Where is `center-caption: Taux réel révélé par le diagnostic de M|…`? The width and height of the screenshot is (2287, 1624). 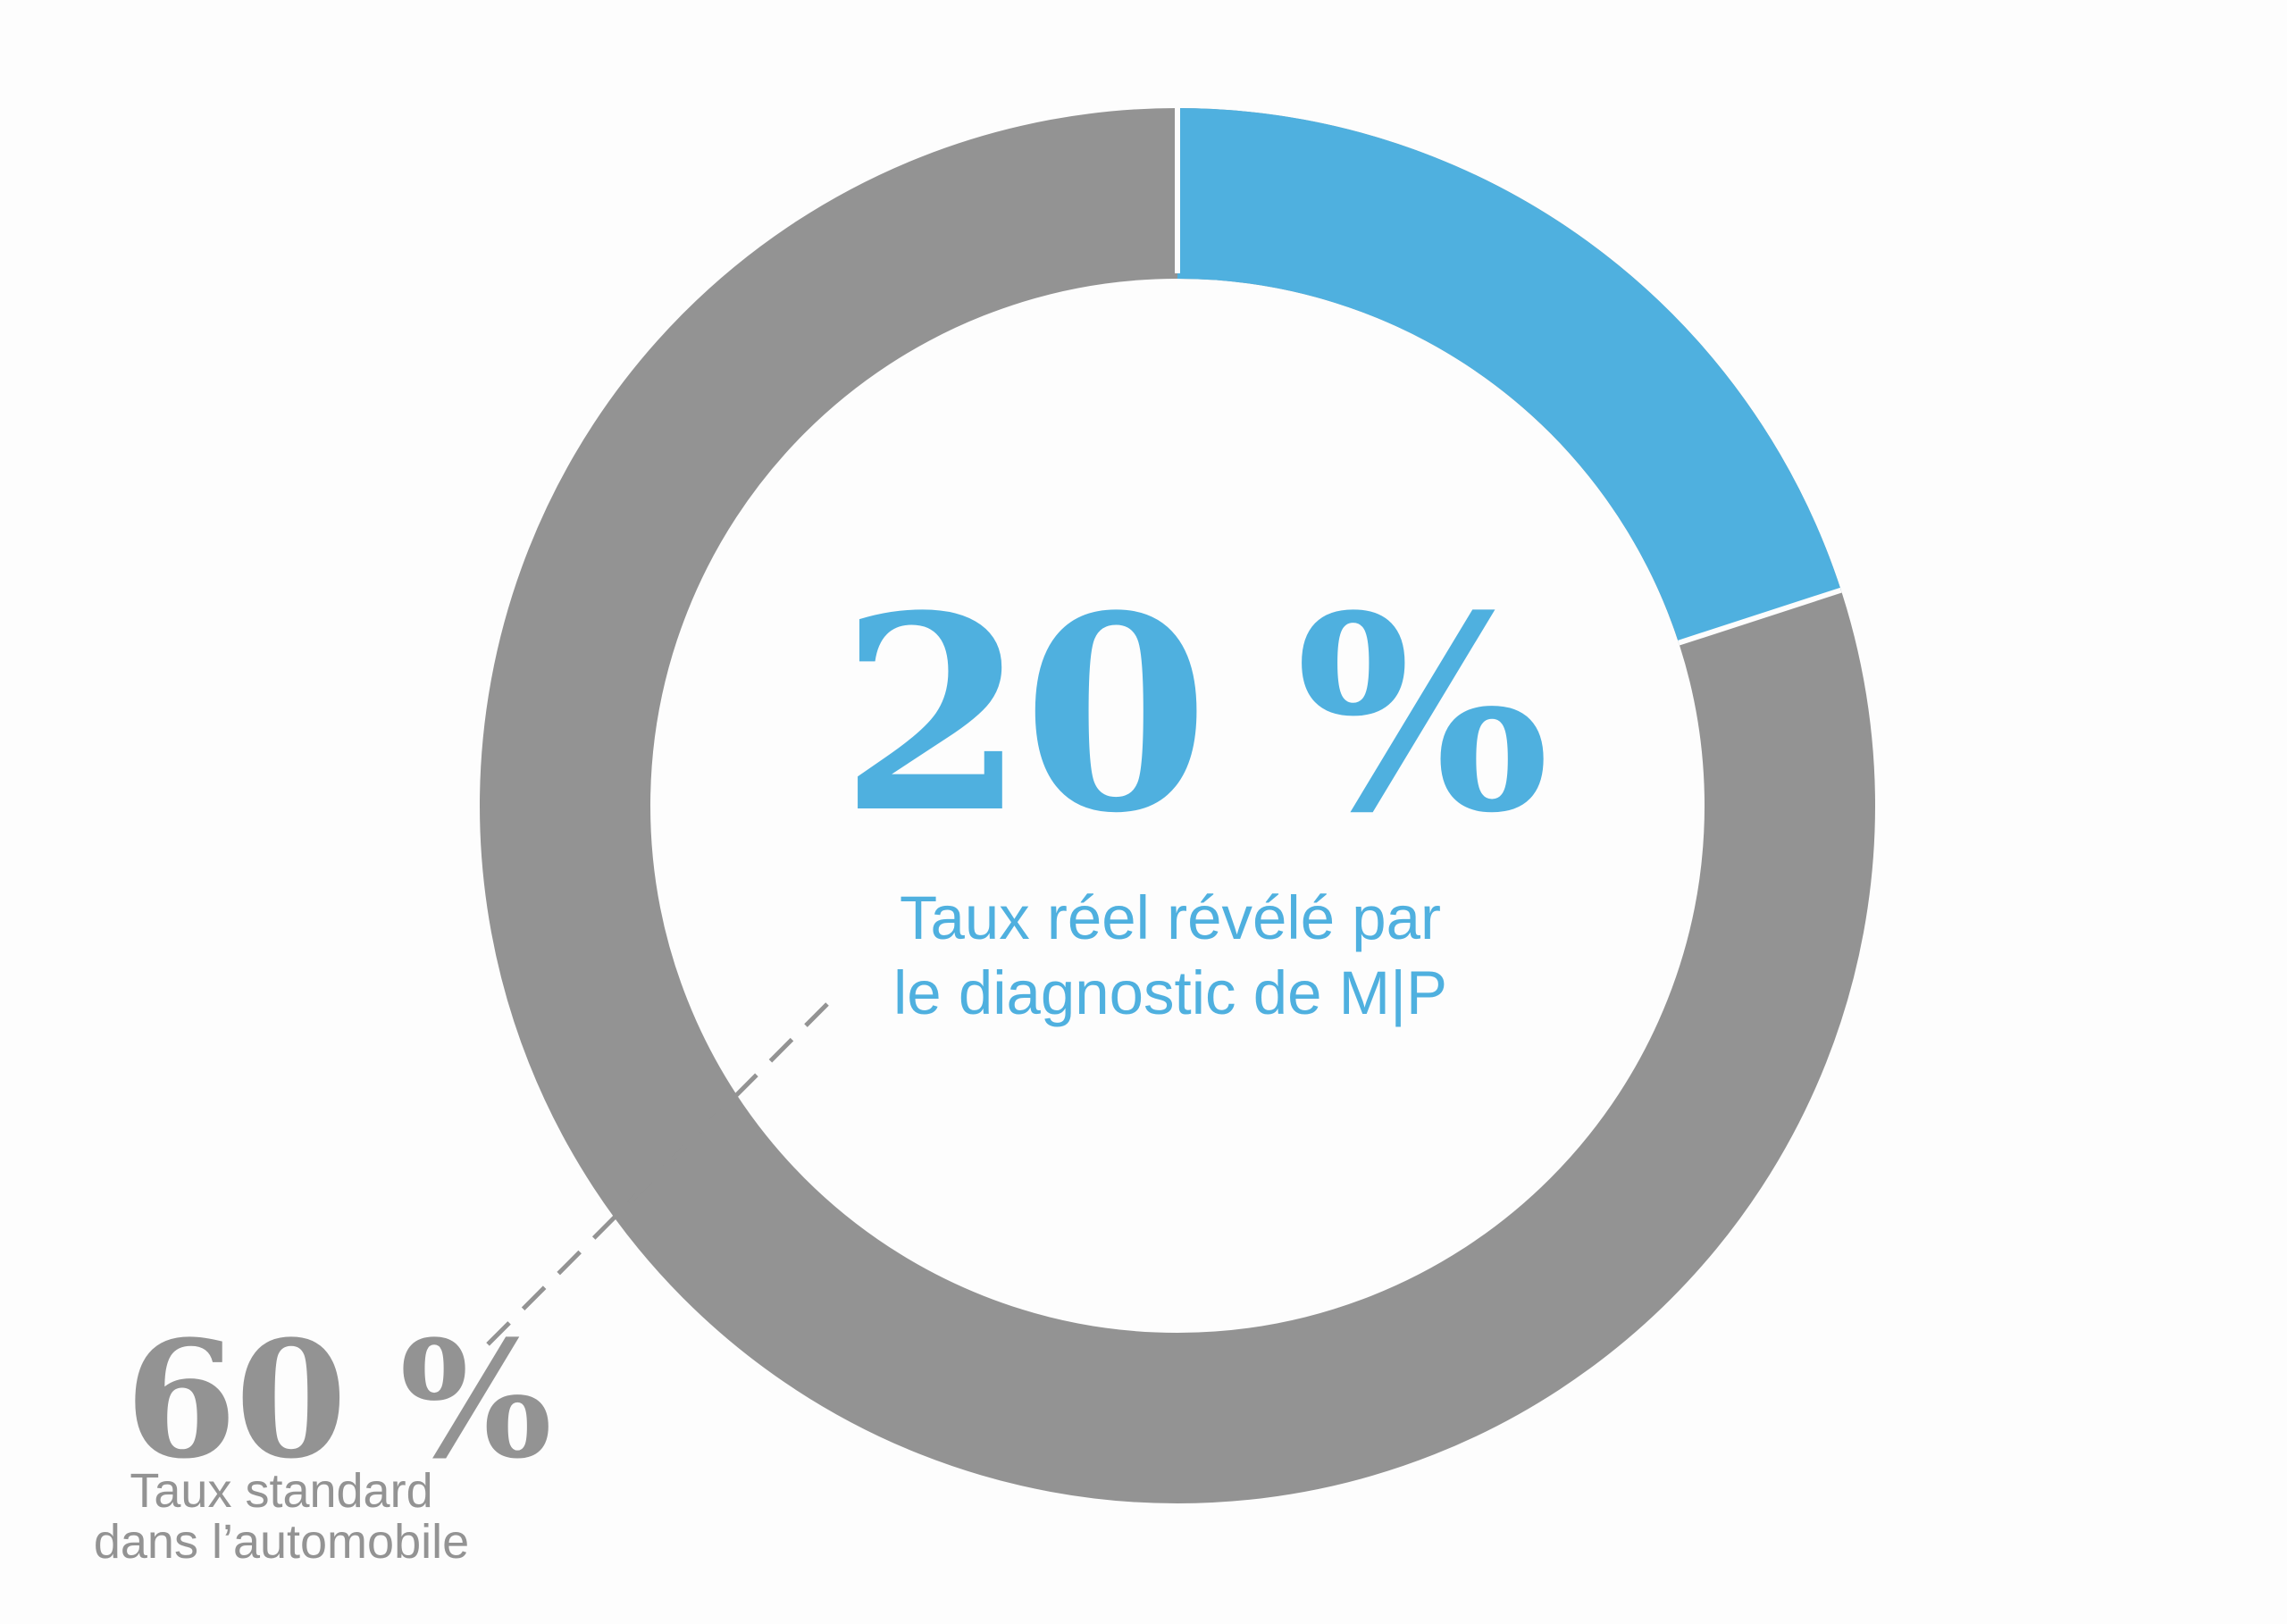
center-caption: Taux réel révélé par le diagnostic de M|… is located at coordinates (1170, 956).